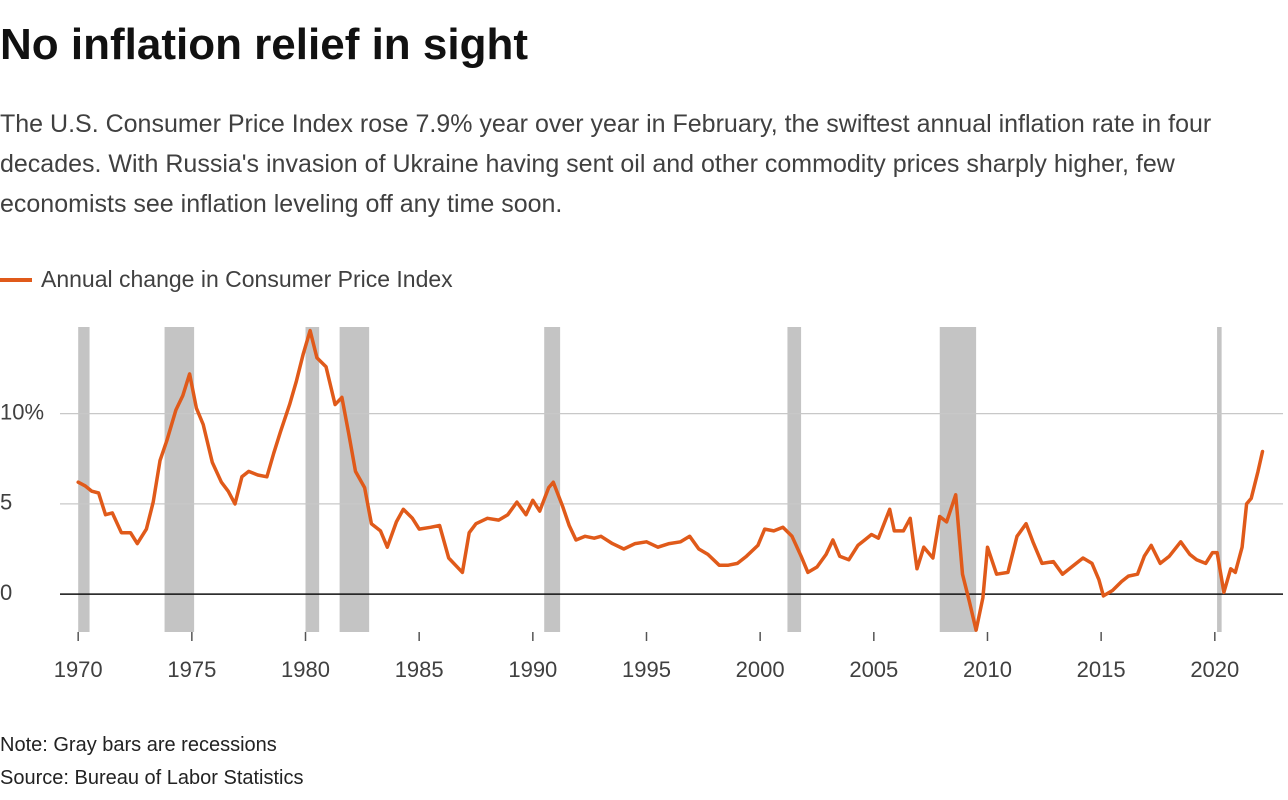 The width and height of the screenshot is (1288, 800). Describe the element at coordinates (152, 778) in the screenshot. I see `source: Source: Bureau of Labor Statistics` at that location.